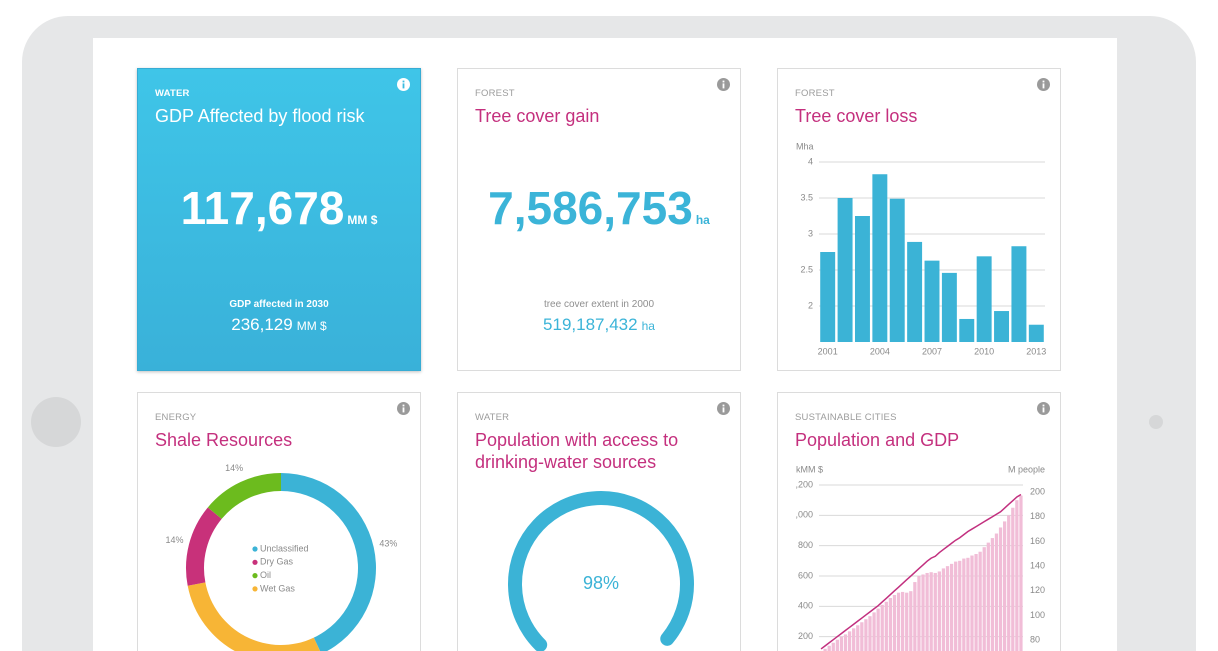 Image resolution: width=1218 pixels, height=651 pixels. What do you see at coordinates (810, 161) in the screenshot?
I see `y-tick-label: 4` at bounding box center [810, 161].